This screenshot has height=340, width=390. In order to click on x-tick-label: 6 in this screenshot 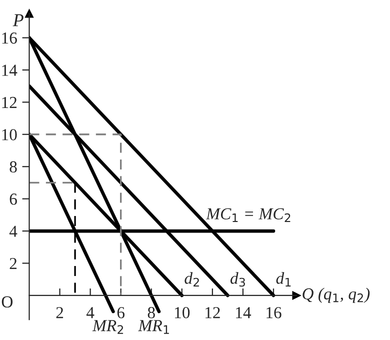, I will do `click(121, 312)`.